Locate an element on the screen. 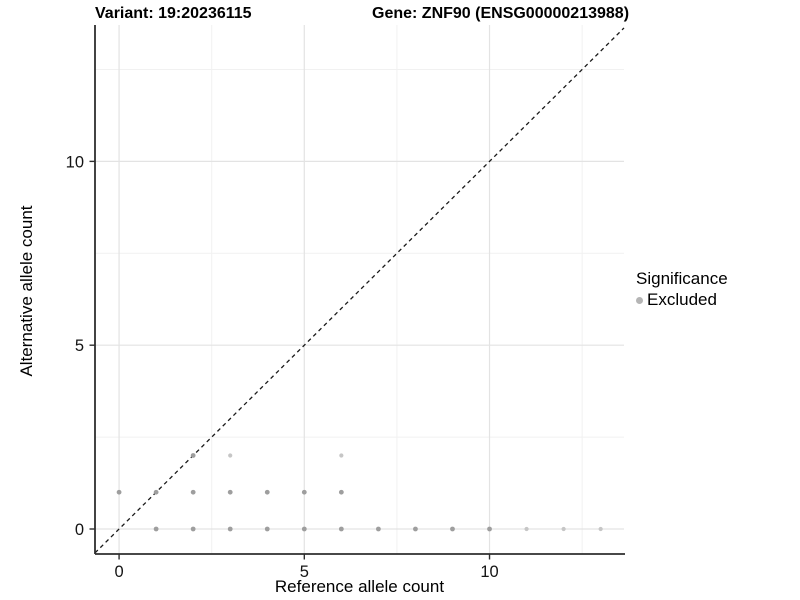 The height and width of the screenshot is (600, 800). x-axis-title: Reference allele count is located at coordinates (359, 586).